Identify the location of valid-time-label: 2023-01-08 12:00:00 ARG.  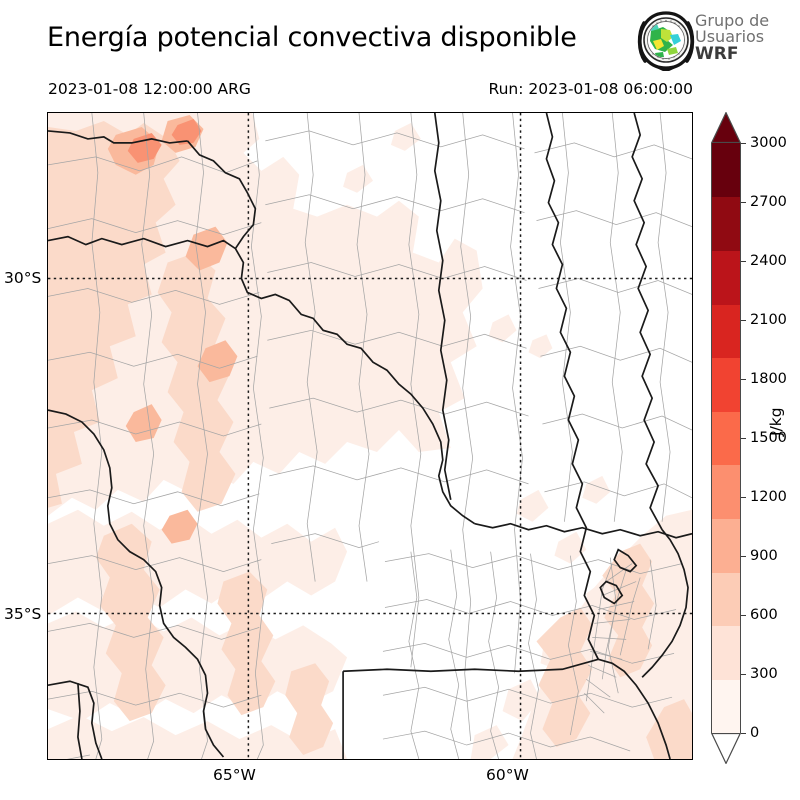
(149, 89).